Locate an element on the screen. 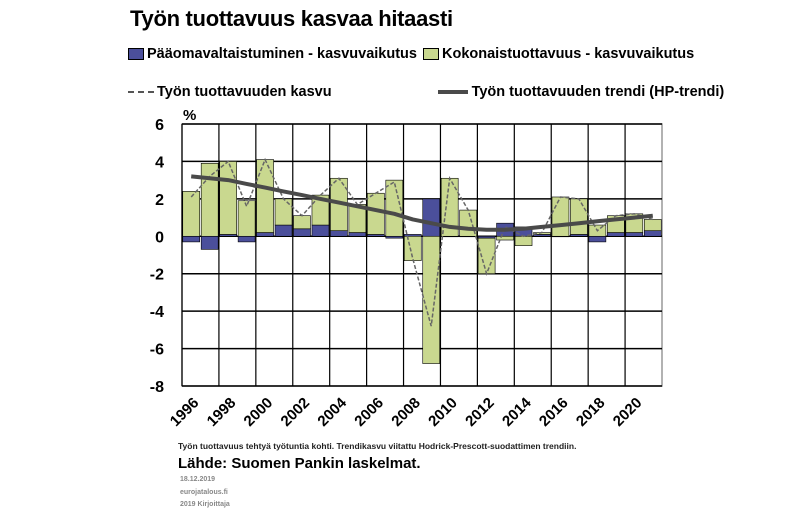 Image resolution: width=800 pixels, height=522 pixels. legend-item-trend: Työn tuottavuuden trendi (HP-trendi) is located at coordinates (581, 92).